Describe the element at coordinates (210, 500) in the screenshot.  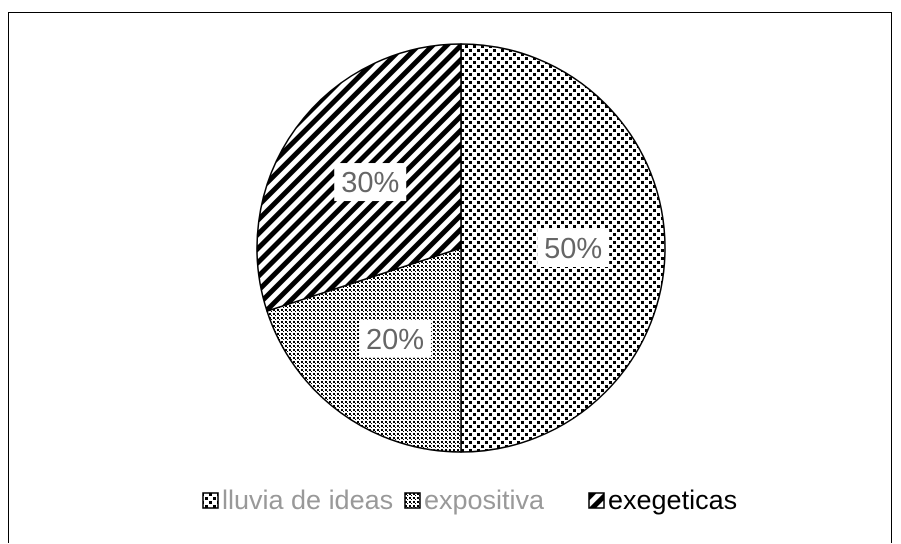
I see `legend-swatch-lluvia-de-ideas` at that location.